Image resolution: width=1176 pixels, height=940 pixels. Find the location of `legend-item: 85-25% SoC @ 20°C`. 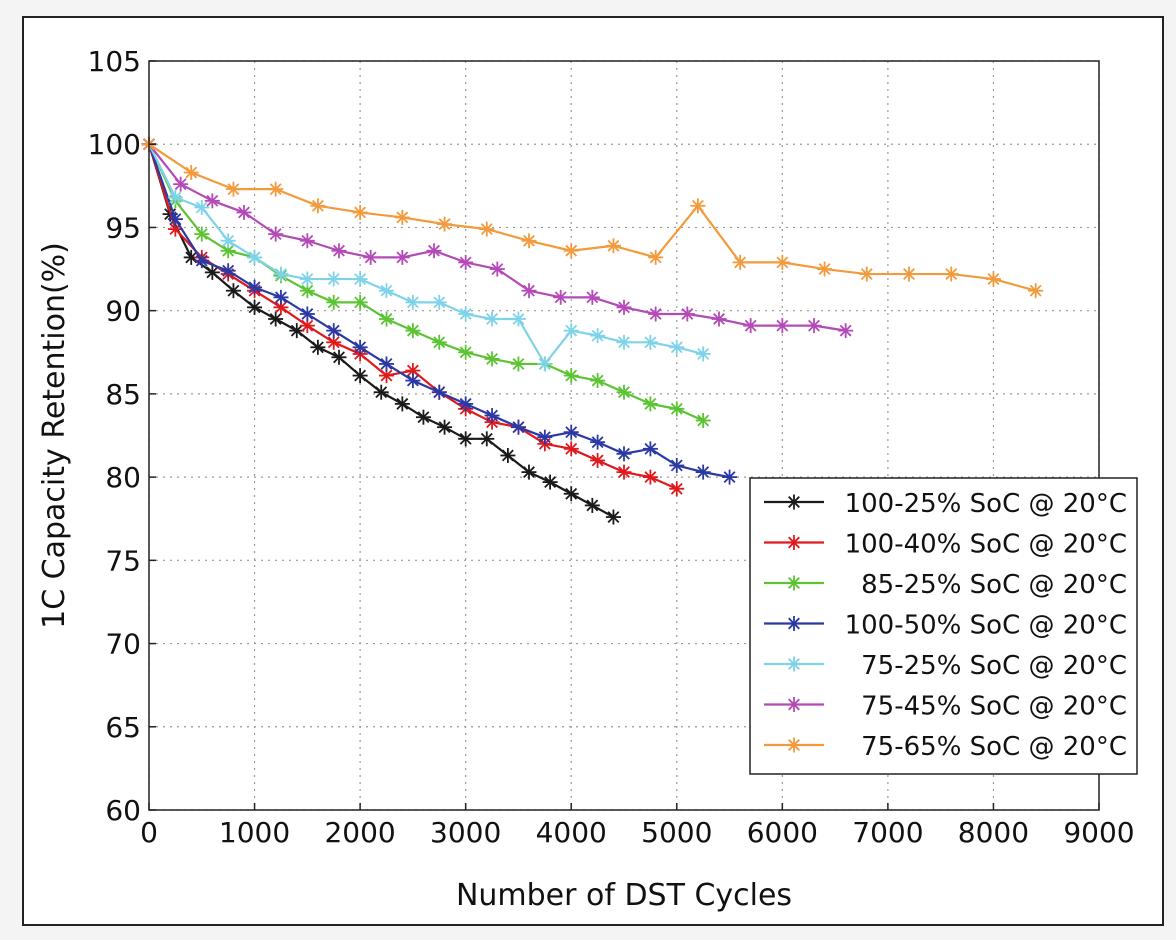

legend-item: 85-25% SoC @ 20°C is located at coordinates (945, 585).